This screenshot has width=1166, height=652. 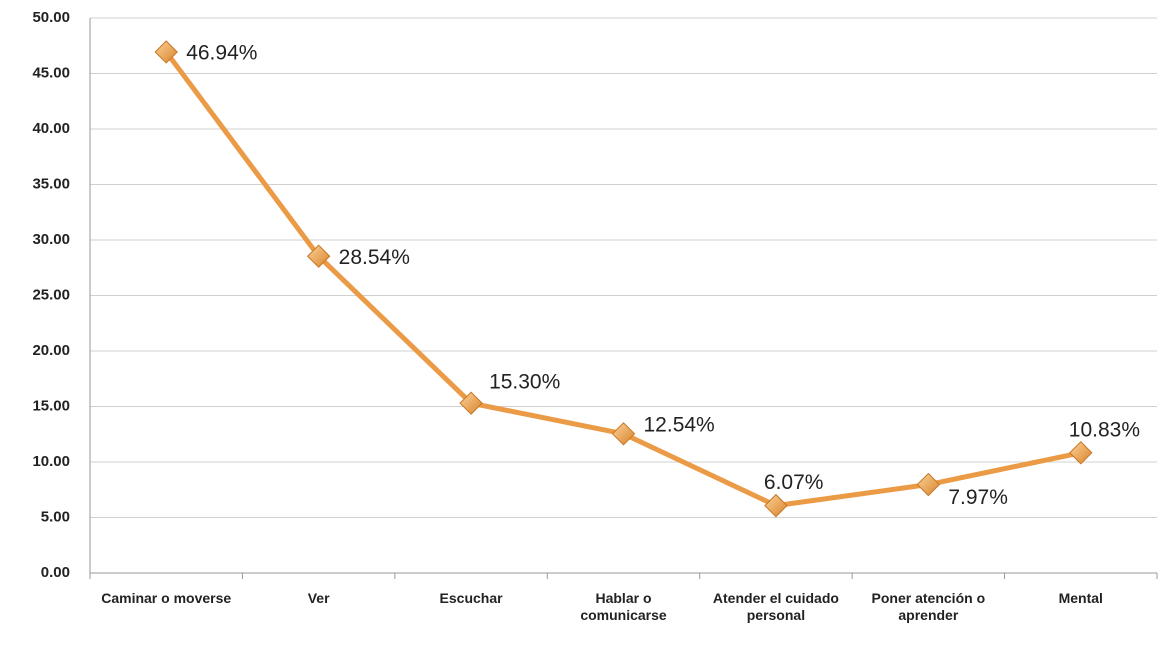 What do you see at coordinates (471, 598) in the screenshot?
I see `x-tick-label: Escuchar` at bounding box center [471, 598].